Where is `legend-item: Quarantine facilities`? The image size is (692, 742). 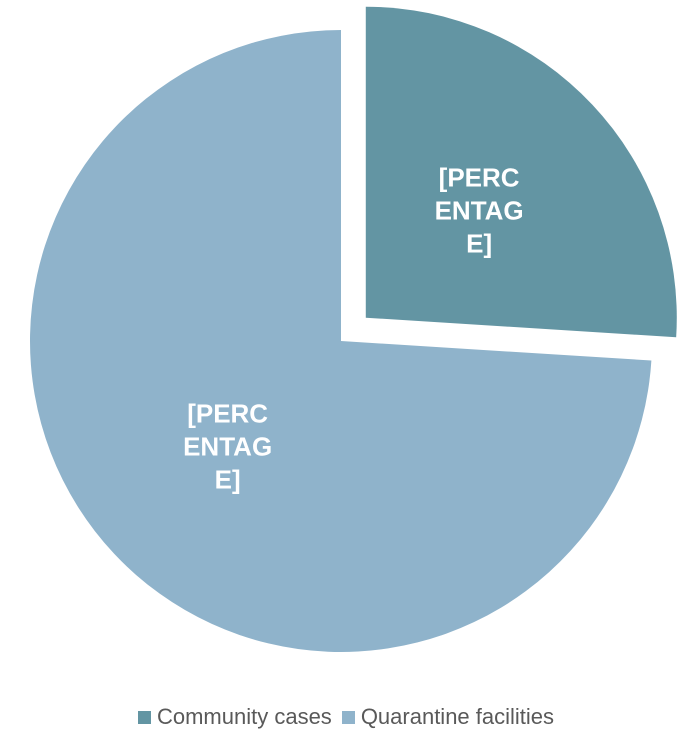 legend-item: Quarantine facilities is located at coordinates (448, 717).